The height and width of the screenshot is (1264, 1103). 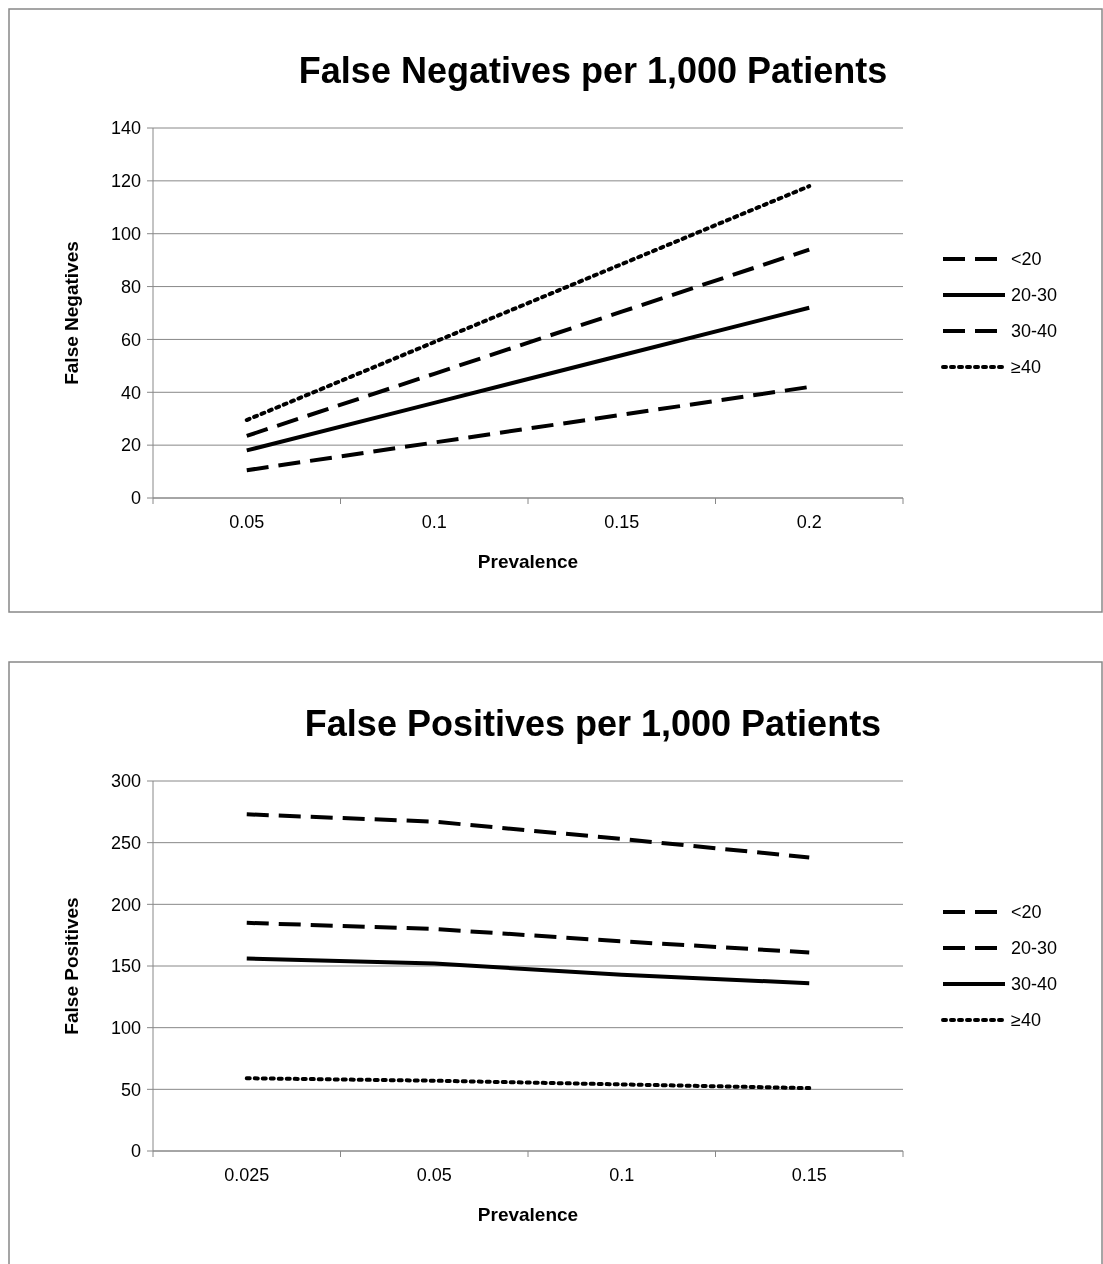 What do you see at coordinates (125, 842) in the screenshot?
I see `y-tick-label: 250` at bounding box center [125, 842].